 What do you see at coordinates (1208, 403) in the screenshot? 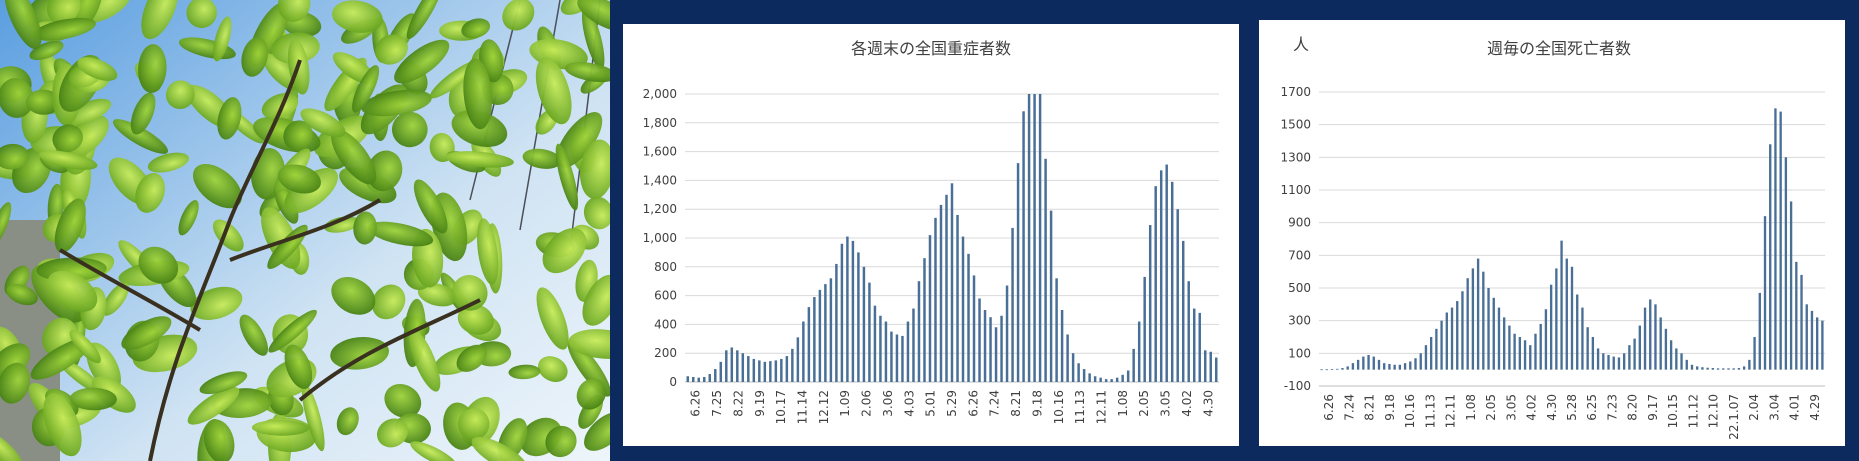
I see `x-tick-label: 4.30` at bounding box center [1208, 403].